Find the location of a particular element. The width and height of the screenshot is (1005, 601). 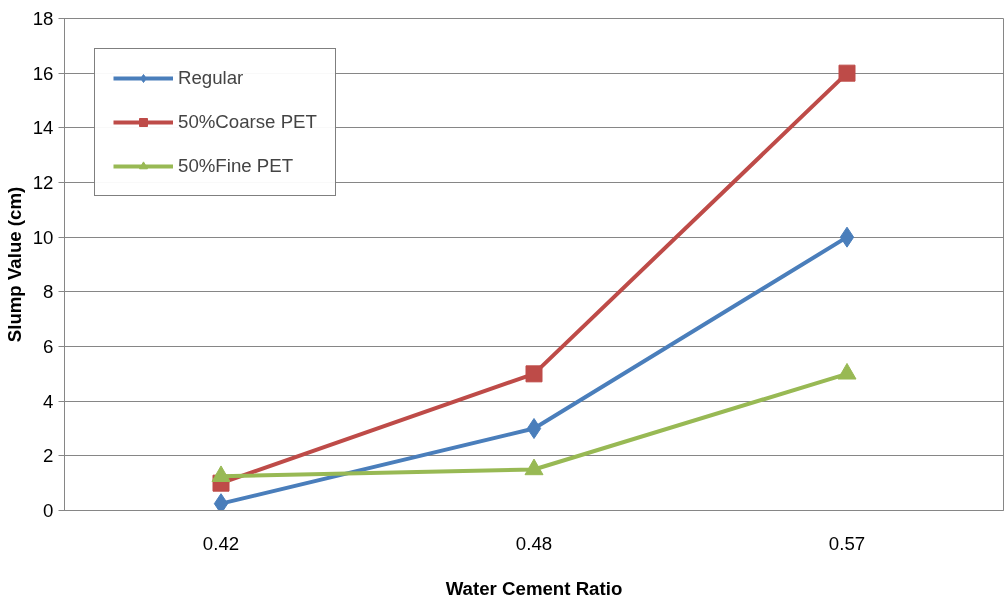

y-tick-label: 8 is located at coordinates (48, 292).